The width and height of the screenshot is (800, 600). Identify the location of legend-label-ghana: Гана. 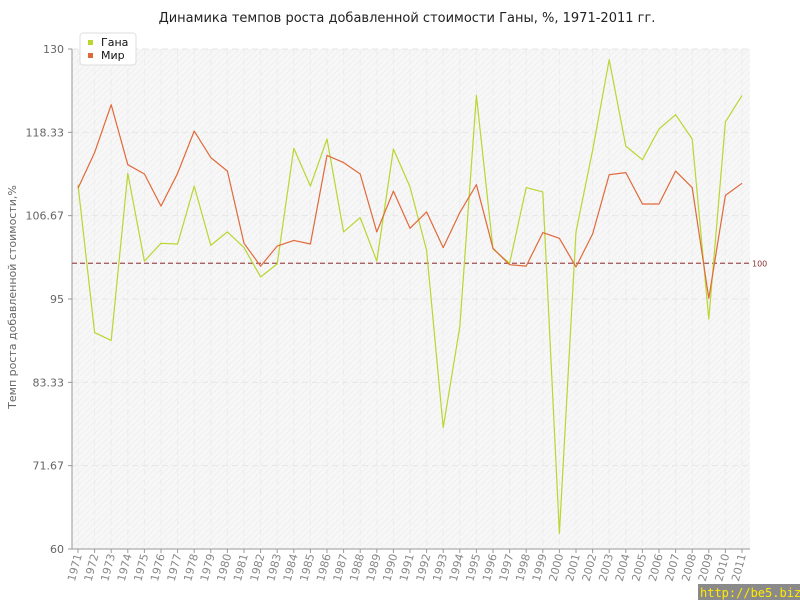
(114, 42).